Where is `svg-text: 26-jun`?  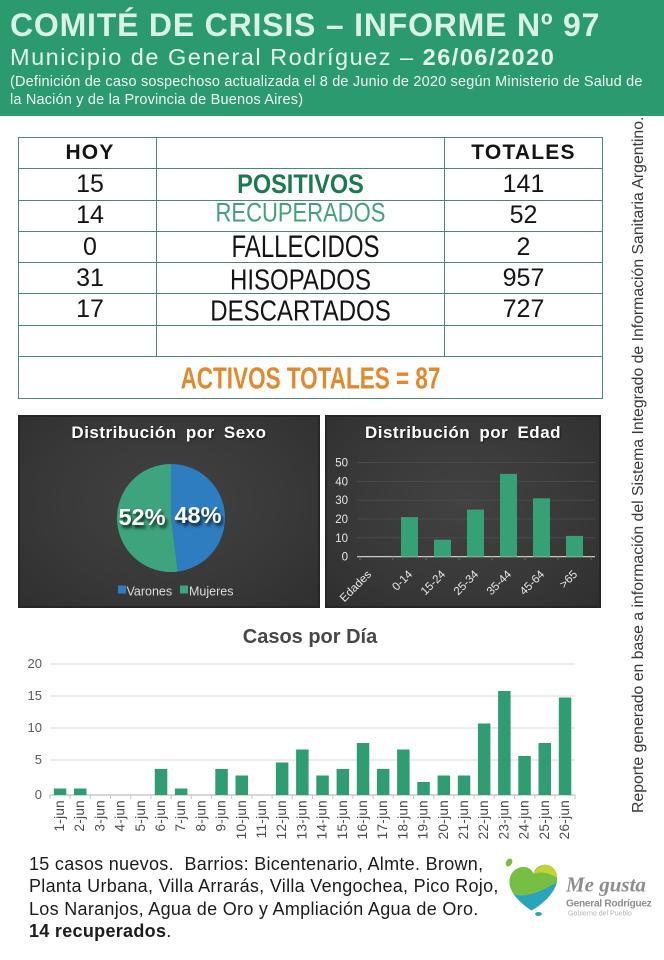
svg-text: 26-jun is located at coordinates (564, 819).